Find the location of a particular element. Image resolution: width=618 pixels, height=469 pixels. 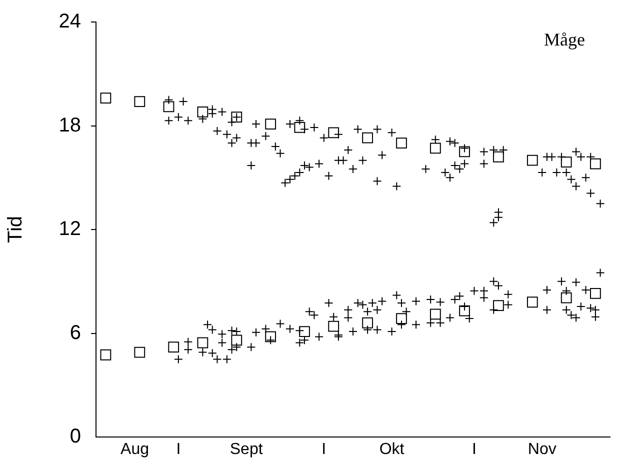

annotation: Måge is located at coordinates (565, 40).